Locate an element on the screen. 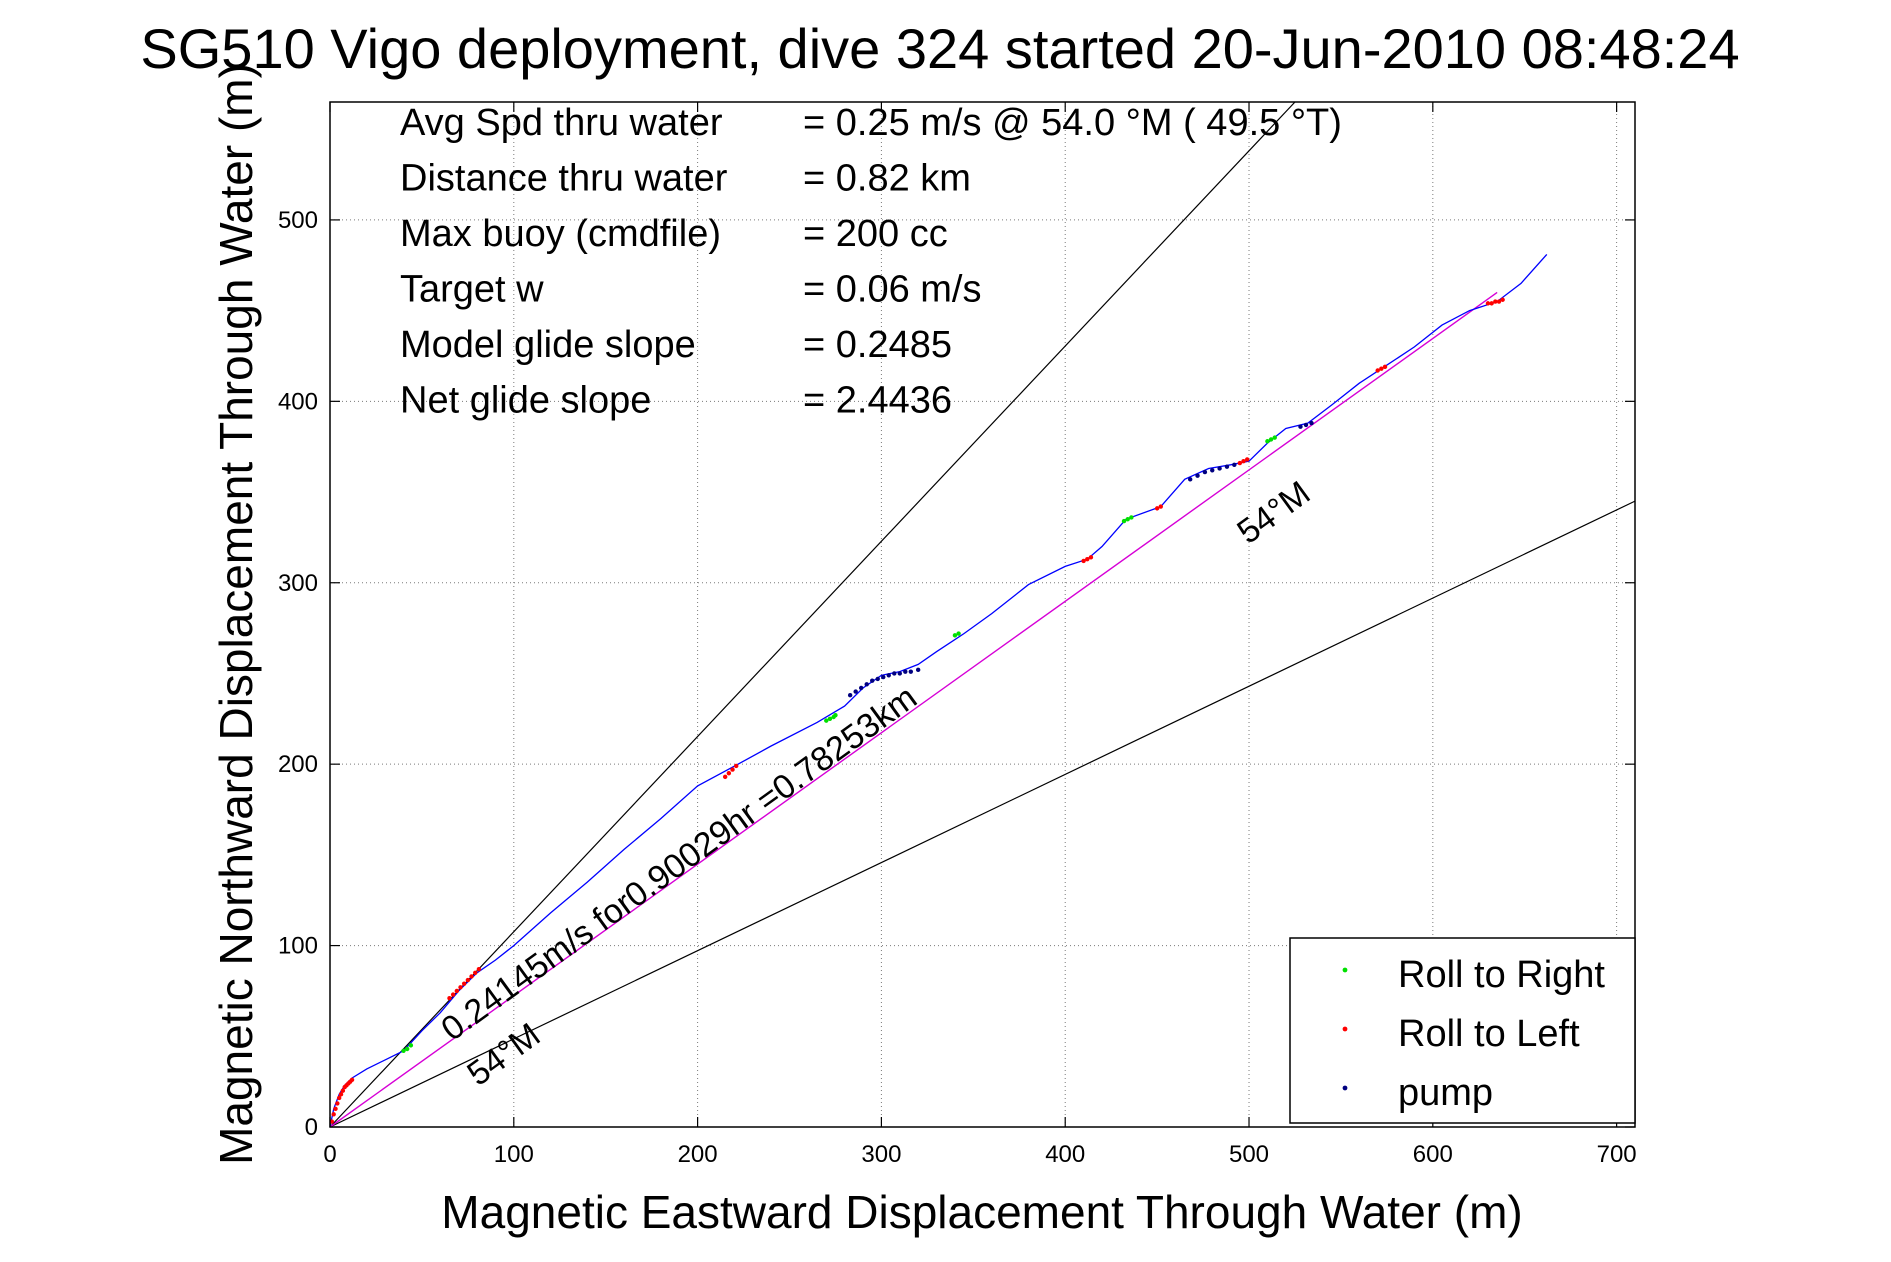 The height and width of the screenshot is (1262, 1891). y-tick-label: 400 is located at coordinates (298, 401).